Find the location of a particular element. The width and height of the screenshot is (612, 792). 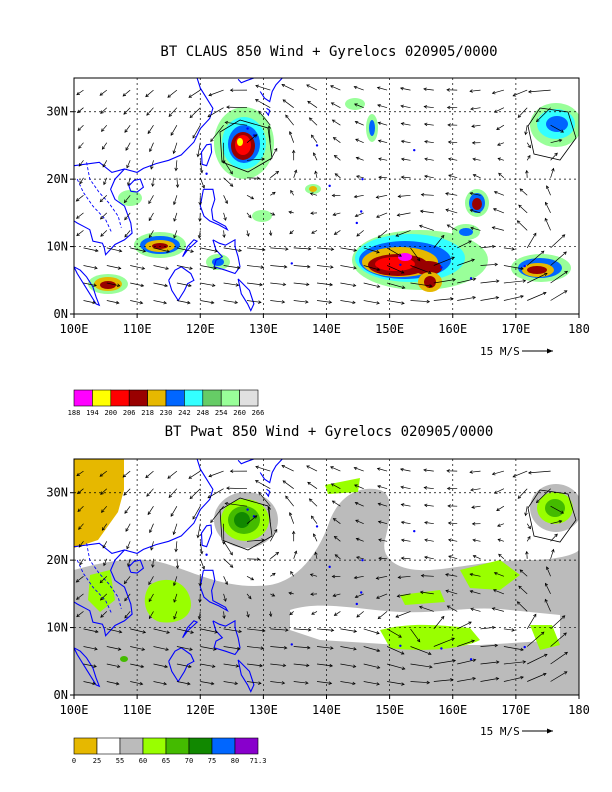

bottom-x-axis: 100E 110E 120E 130E 140E 150E 160E 170E 180 is located at coordinates (325, 706).